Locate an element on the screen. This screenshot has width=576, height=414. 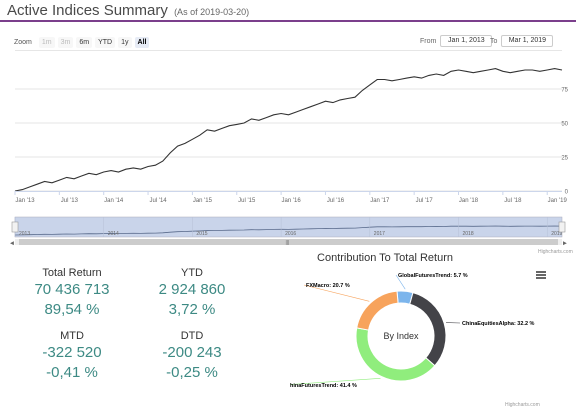
navigator-year-label: 2019 is located at coordinates (556, 234).